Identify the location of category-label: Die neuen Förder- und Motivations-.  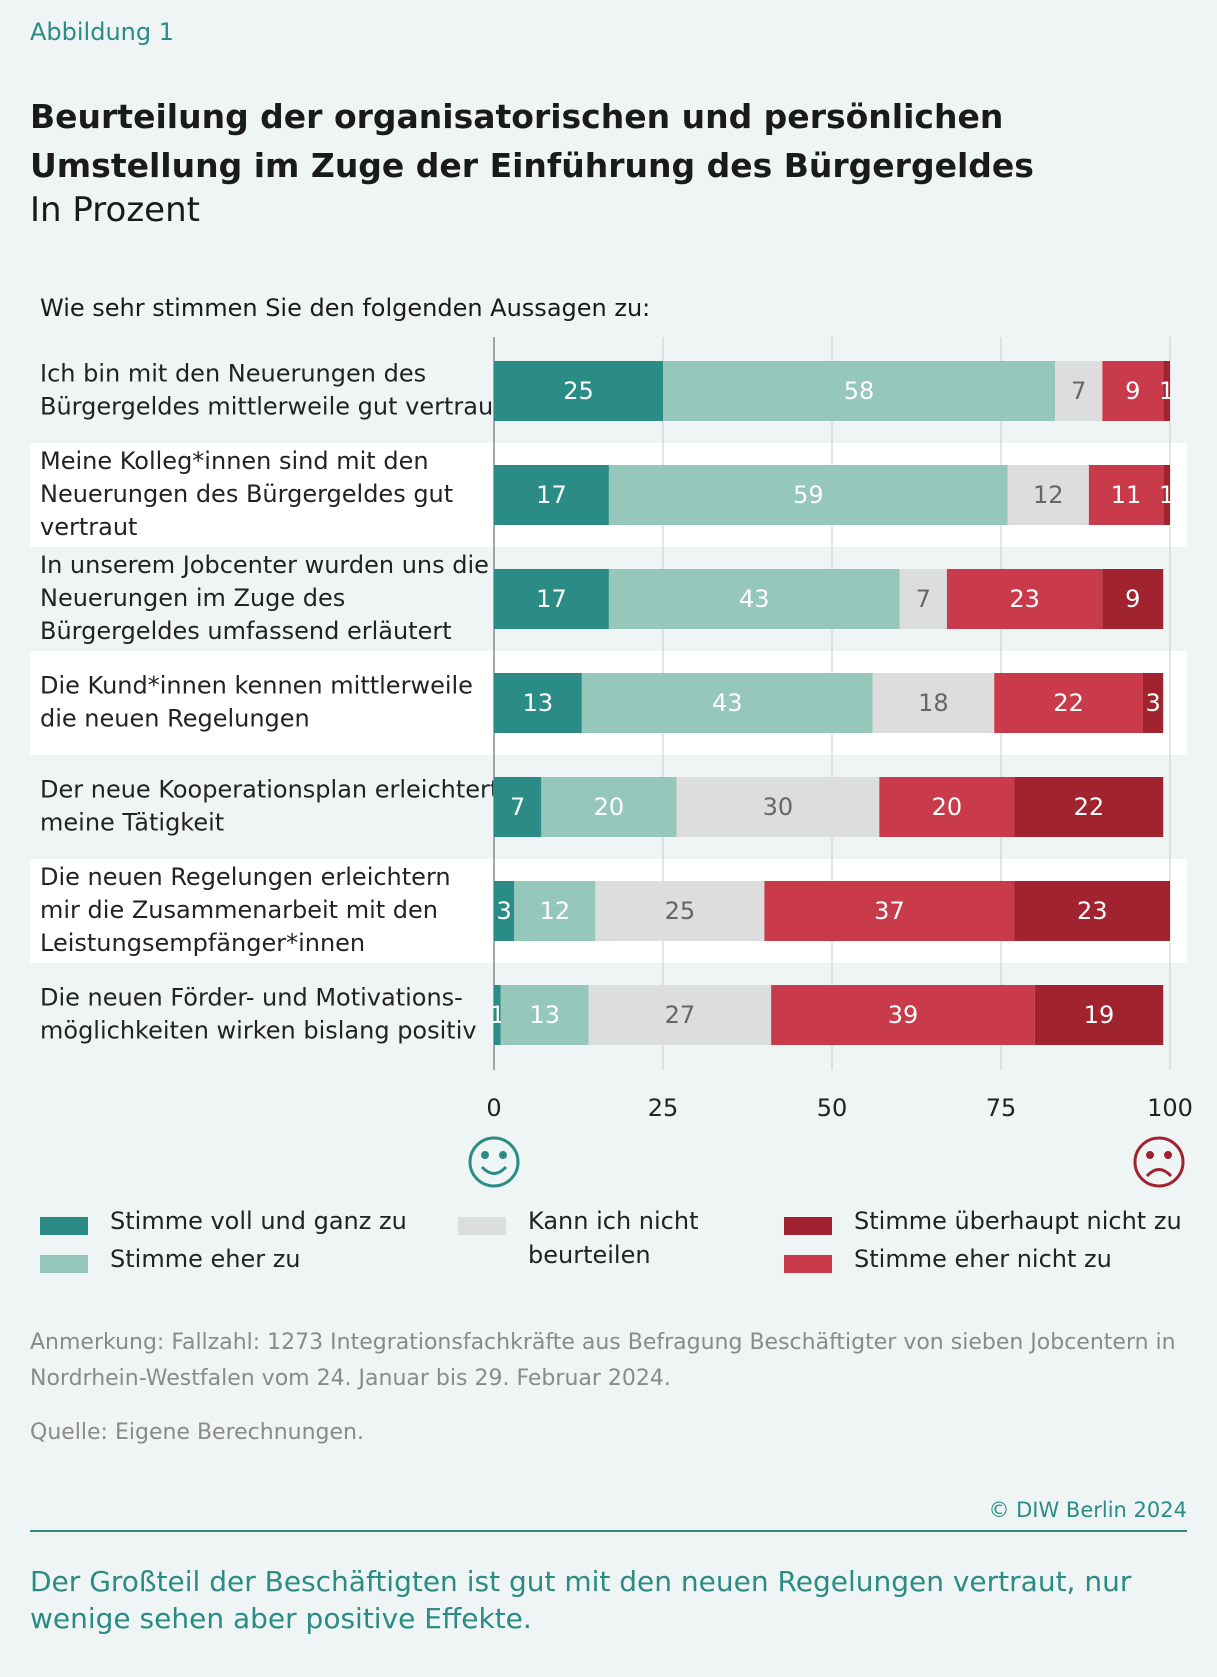
(251, 998).